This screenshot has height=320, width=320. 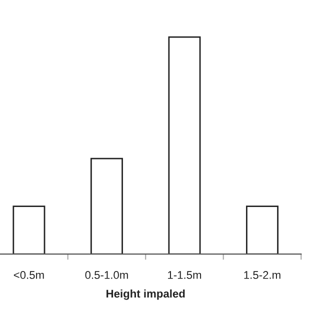 I want to click on x-tick-label: <0.5m, so click(x=29, y=275).